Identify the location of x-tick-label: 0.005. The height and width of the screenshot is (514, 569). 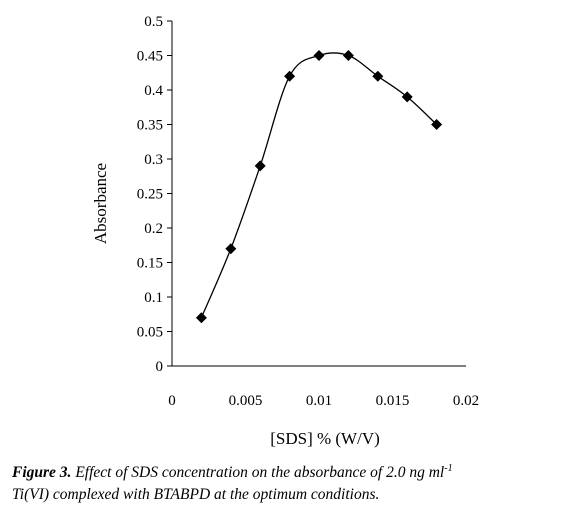
(246, 401).